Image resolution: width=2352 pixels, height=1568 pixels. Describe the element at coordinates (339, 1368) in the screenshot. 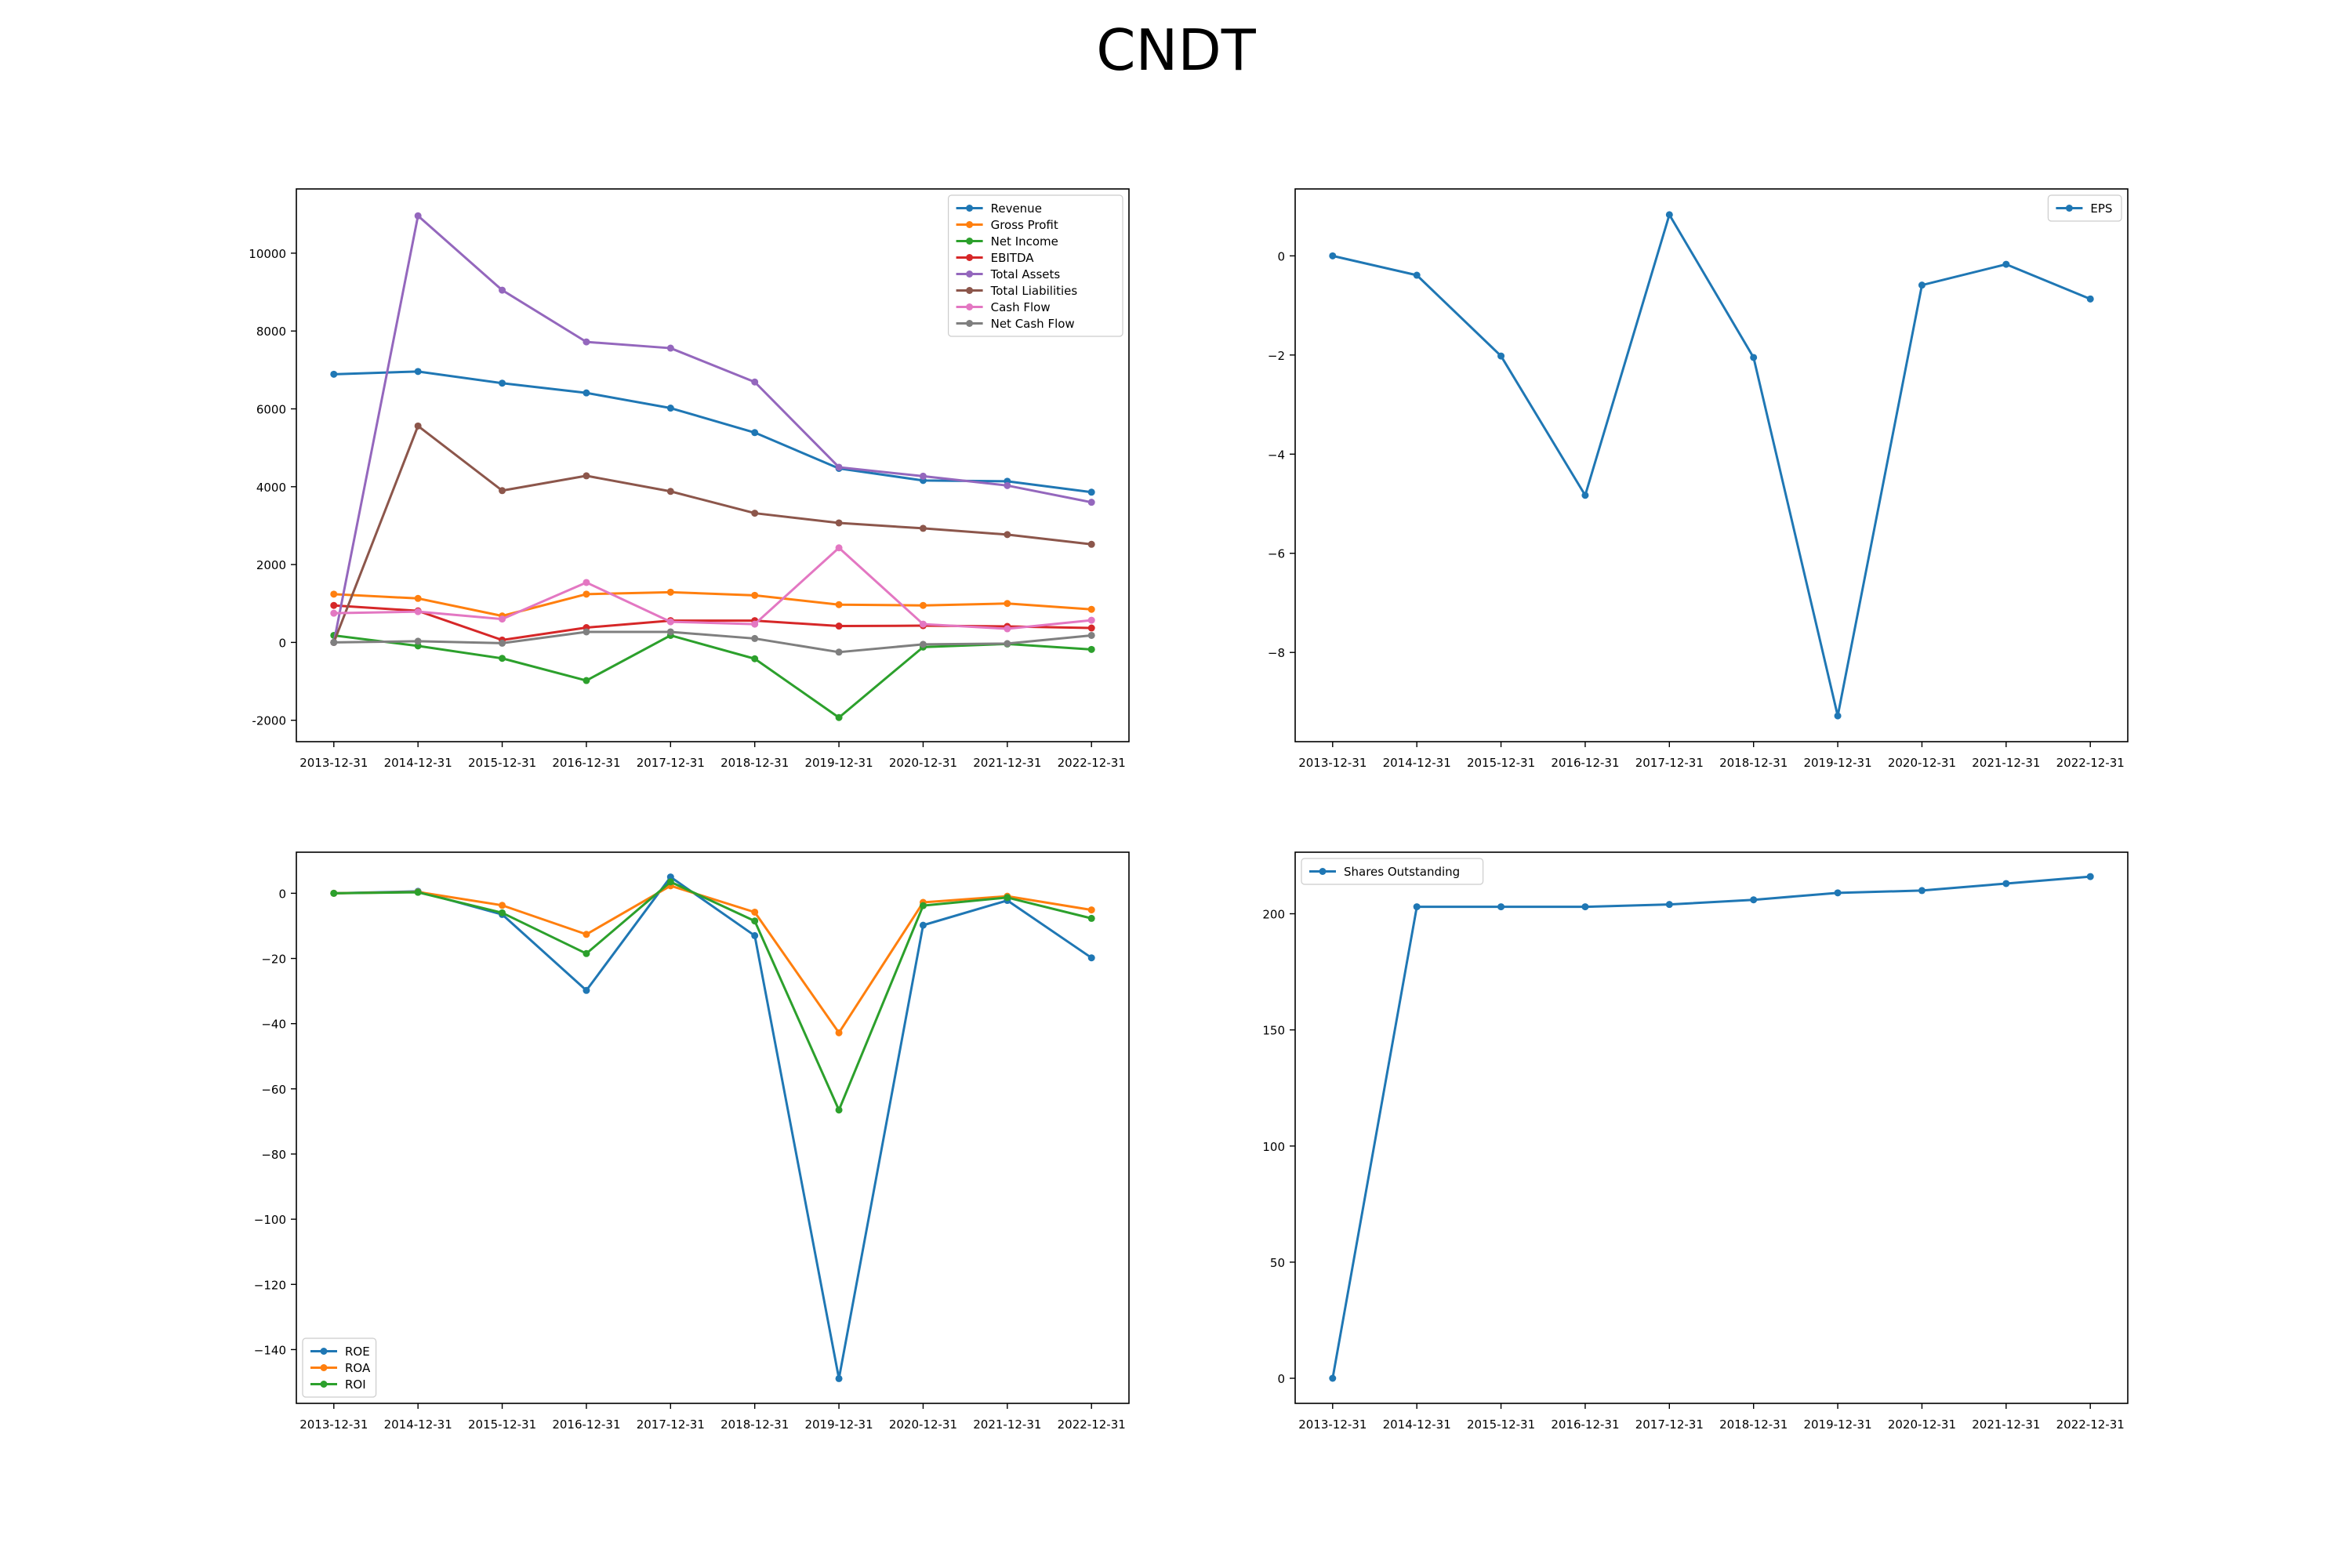

I see `legend: ROE ROA ROI` at that location.